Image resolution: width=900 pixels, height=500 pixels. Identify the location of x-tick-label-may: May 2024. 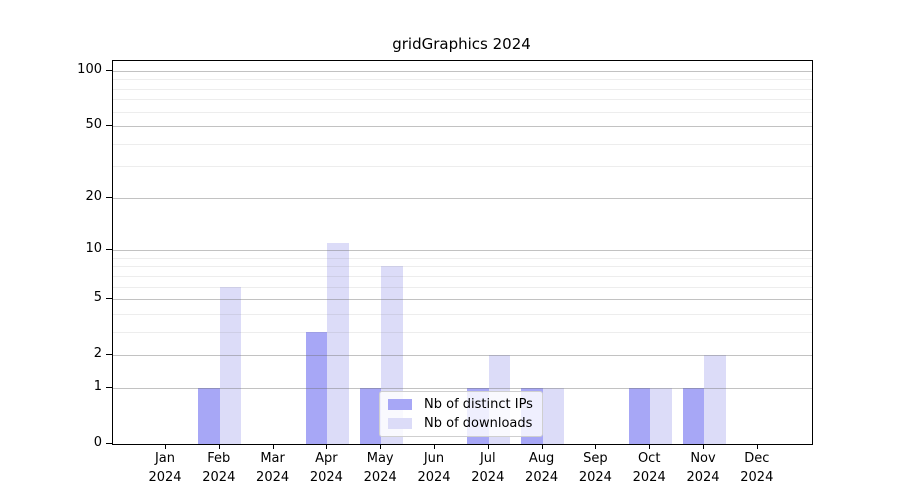
(380, 468).